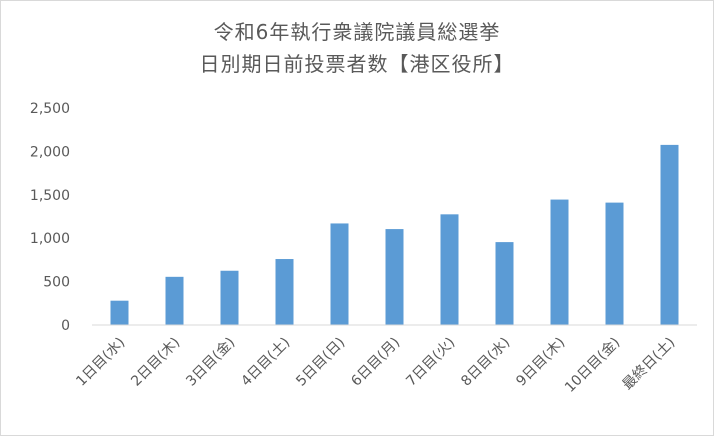 The width and height of the screenshot is (714, 436). Describe the element at coordinates (592, 365) in the screenshot. I see `x-tick-label: 10日目(金)` at that location.